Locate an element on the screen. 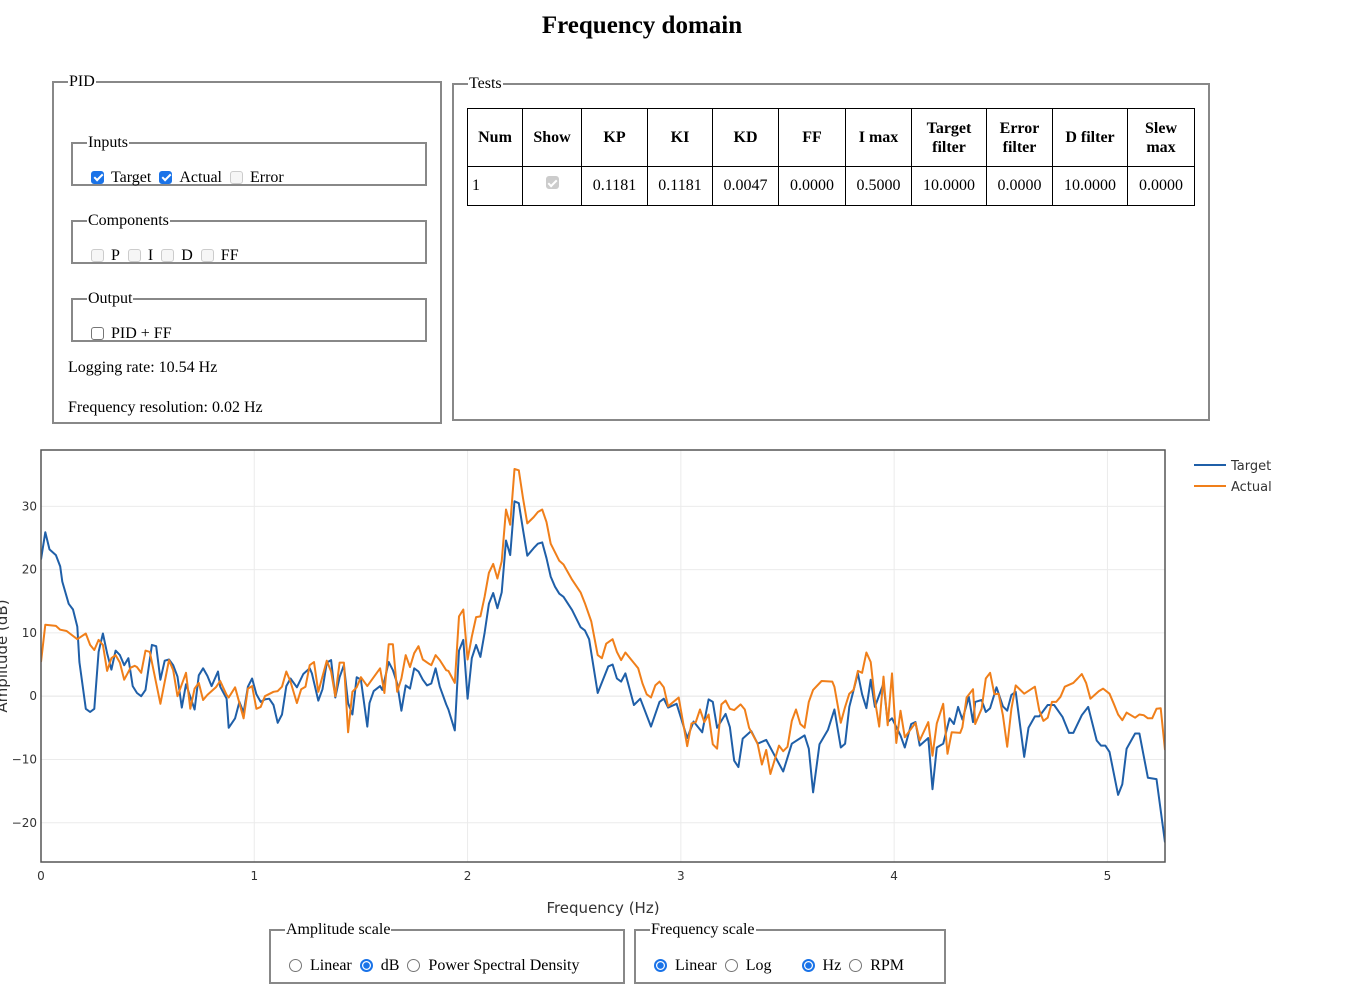 This screenshot has width=1372, height=1000. error-checkbox is located at coordinates (236, 177).